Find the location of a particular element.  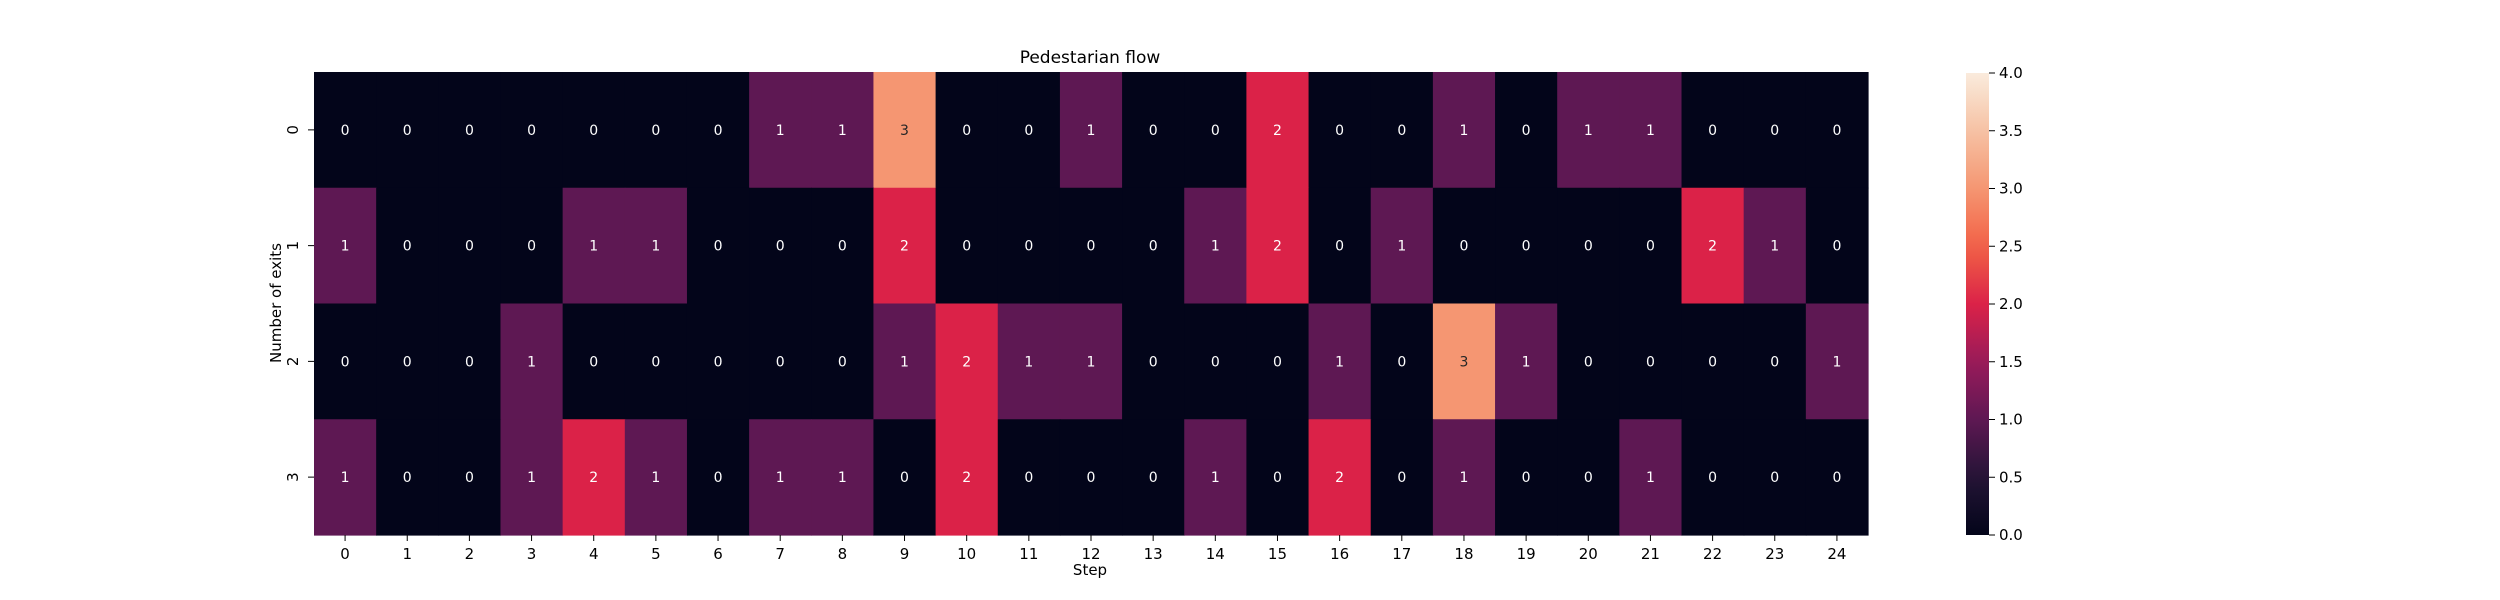

heatmap-cell-r1-c20 is located at coordinates (1588, 246).